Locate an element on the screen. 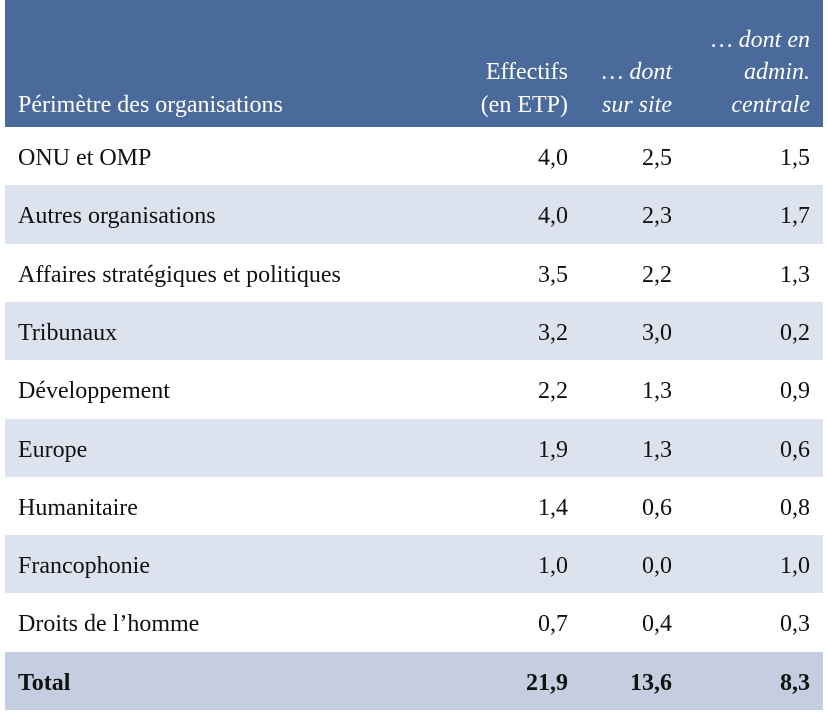  number-cell: 1,7 is located at coordinates (795, 216).